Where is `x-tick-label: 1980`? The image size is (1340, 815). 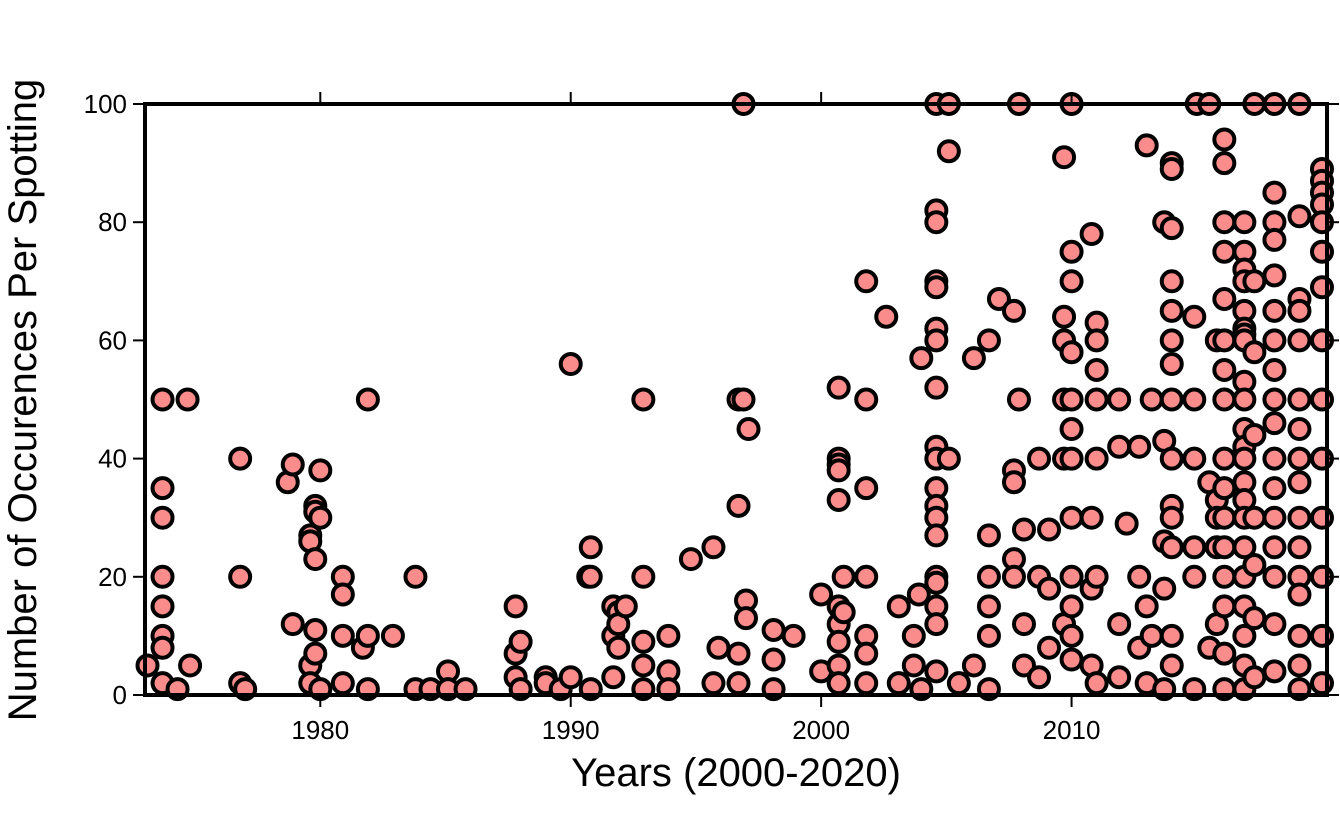 x-tick-label: 1980 is located at coordinates (320, 730).